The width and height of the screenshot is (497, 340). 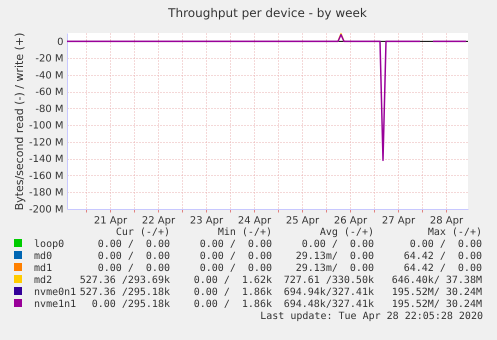 I want to click on text: 646.40k/ 37.38M, so click(x=436, y=280).